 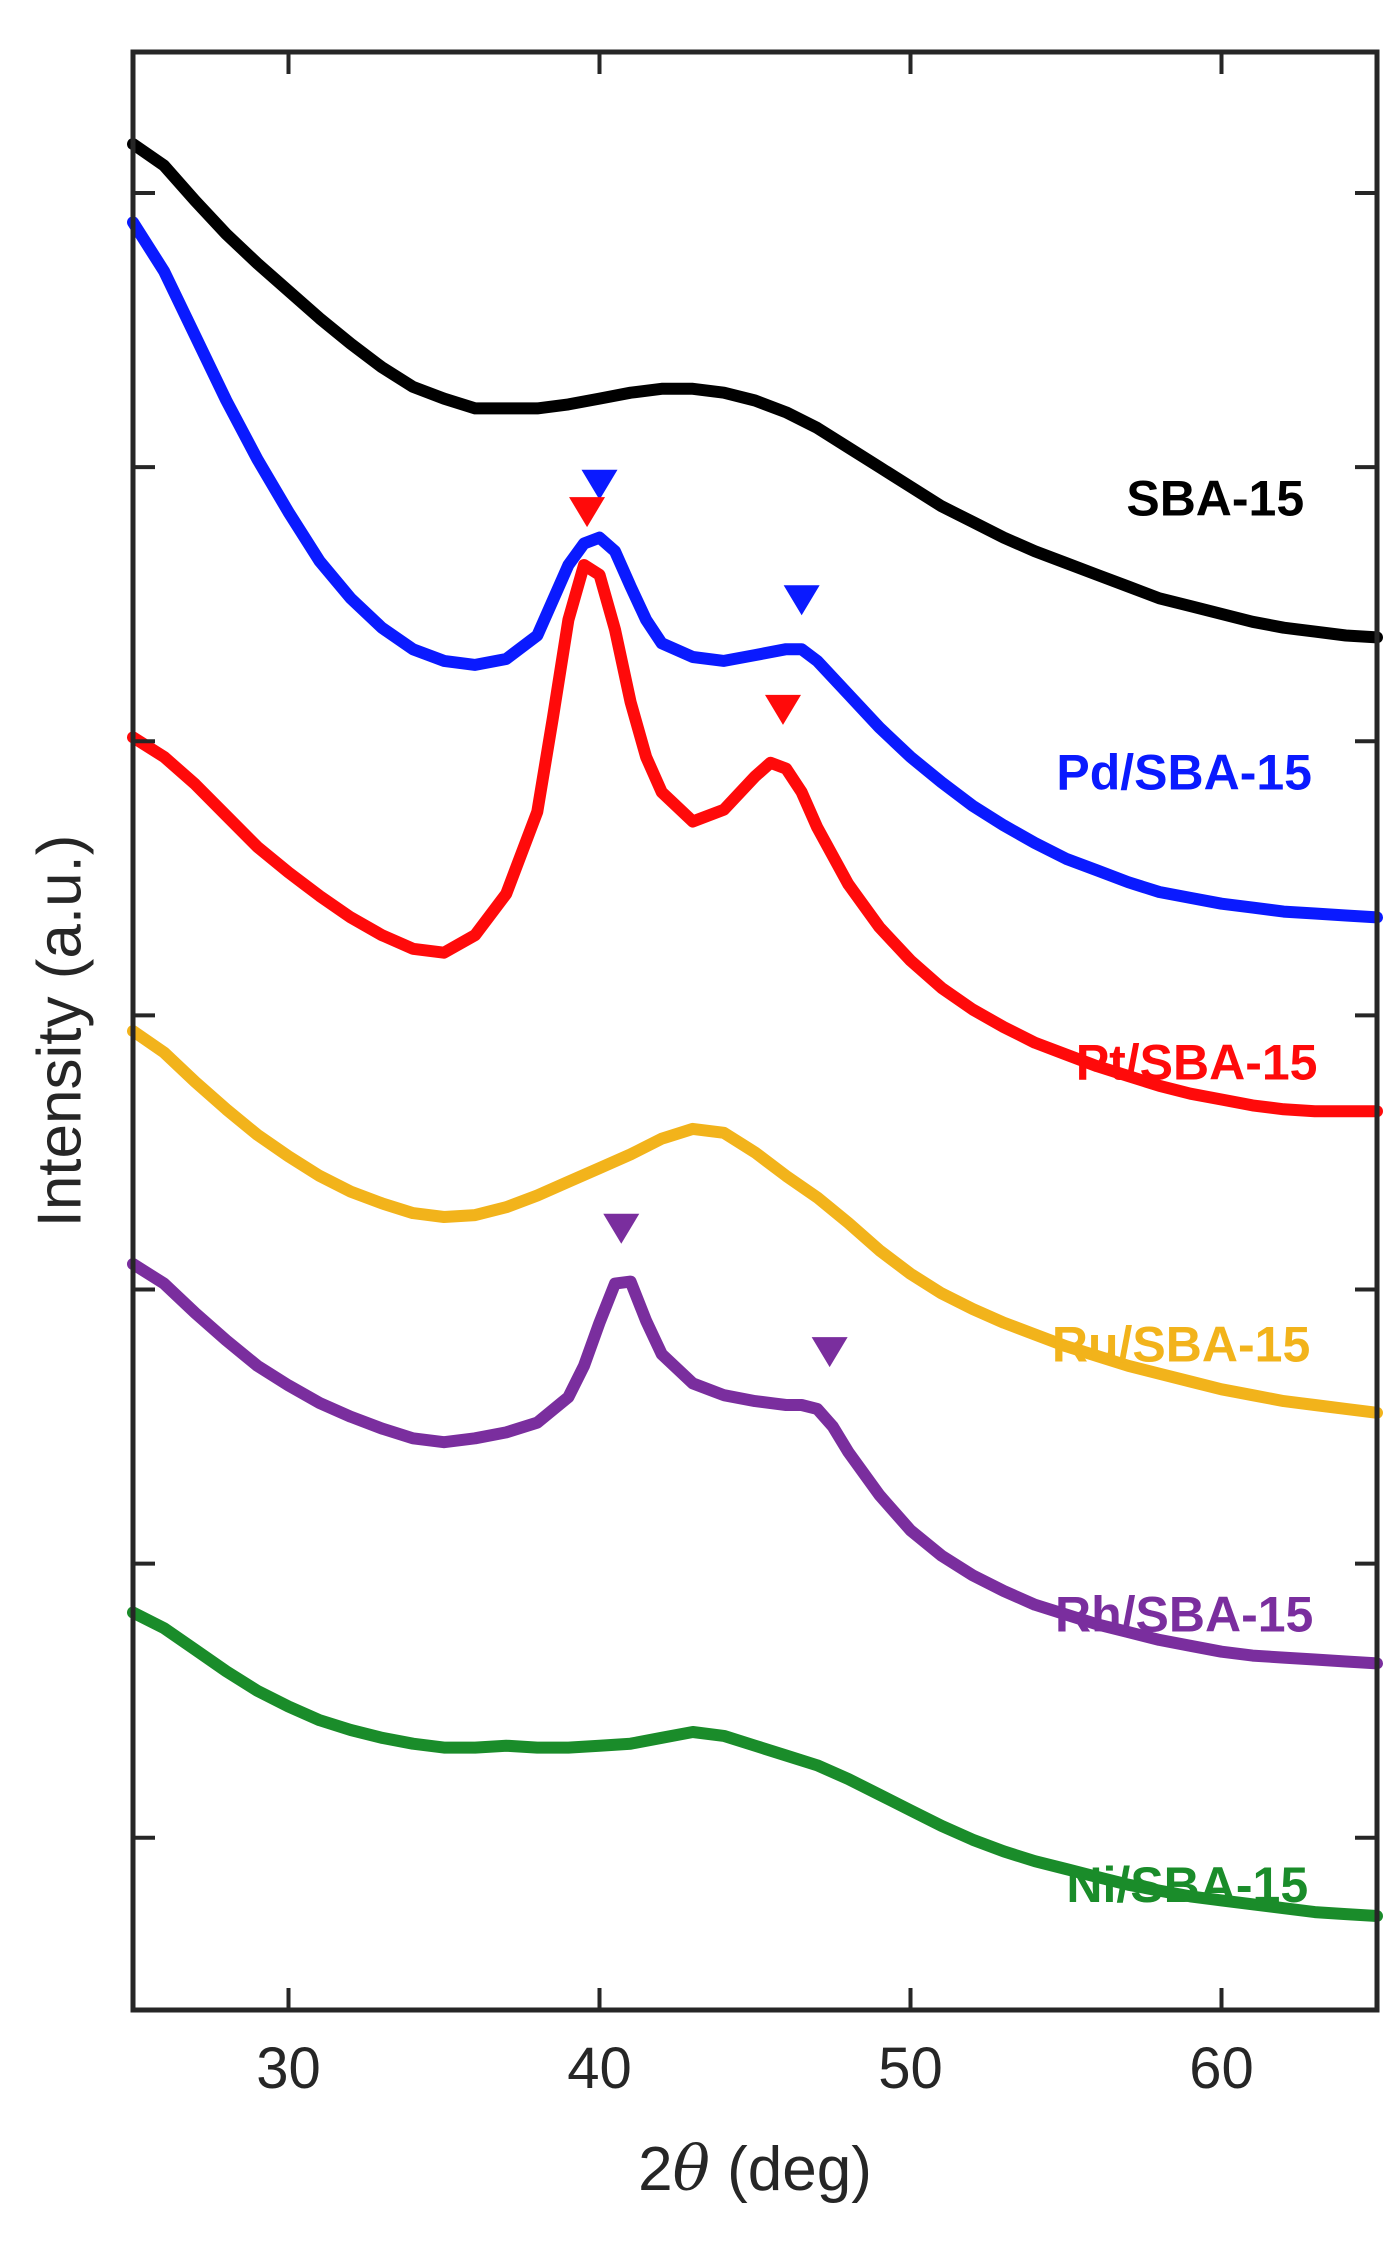 What do you see at coordinates (1184, 773) in the screenshot?
I see `series-label-pd-sba-15: Pd/SBA-15` at bounding box center [1184, 773].